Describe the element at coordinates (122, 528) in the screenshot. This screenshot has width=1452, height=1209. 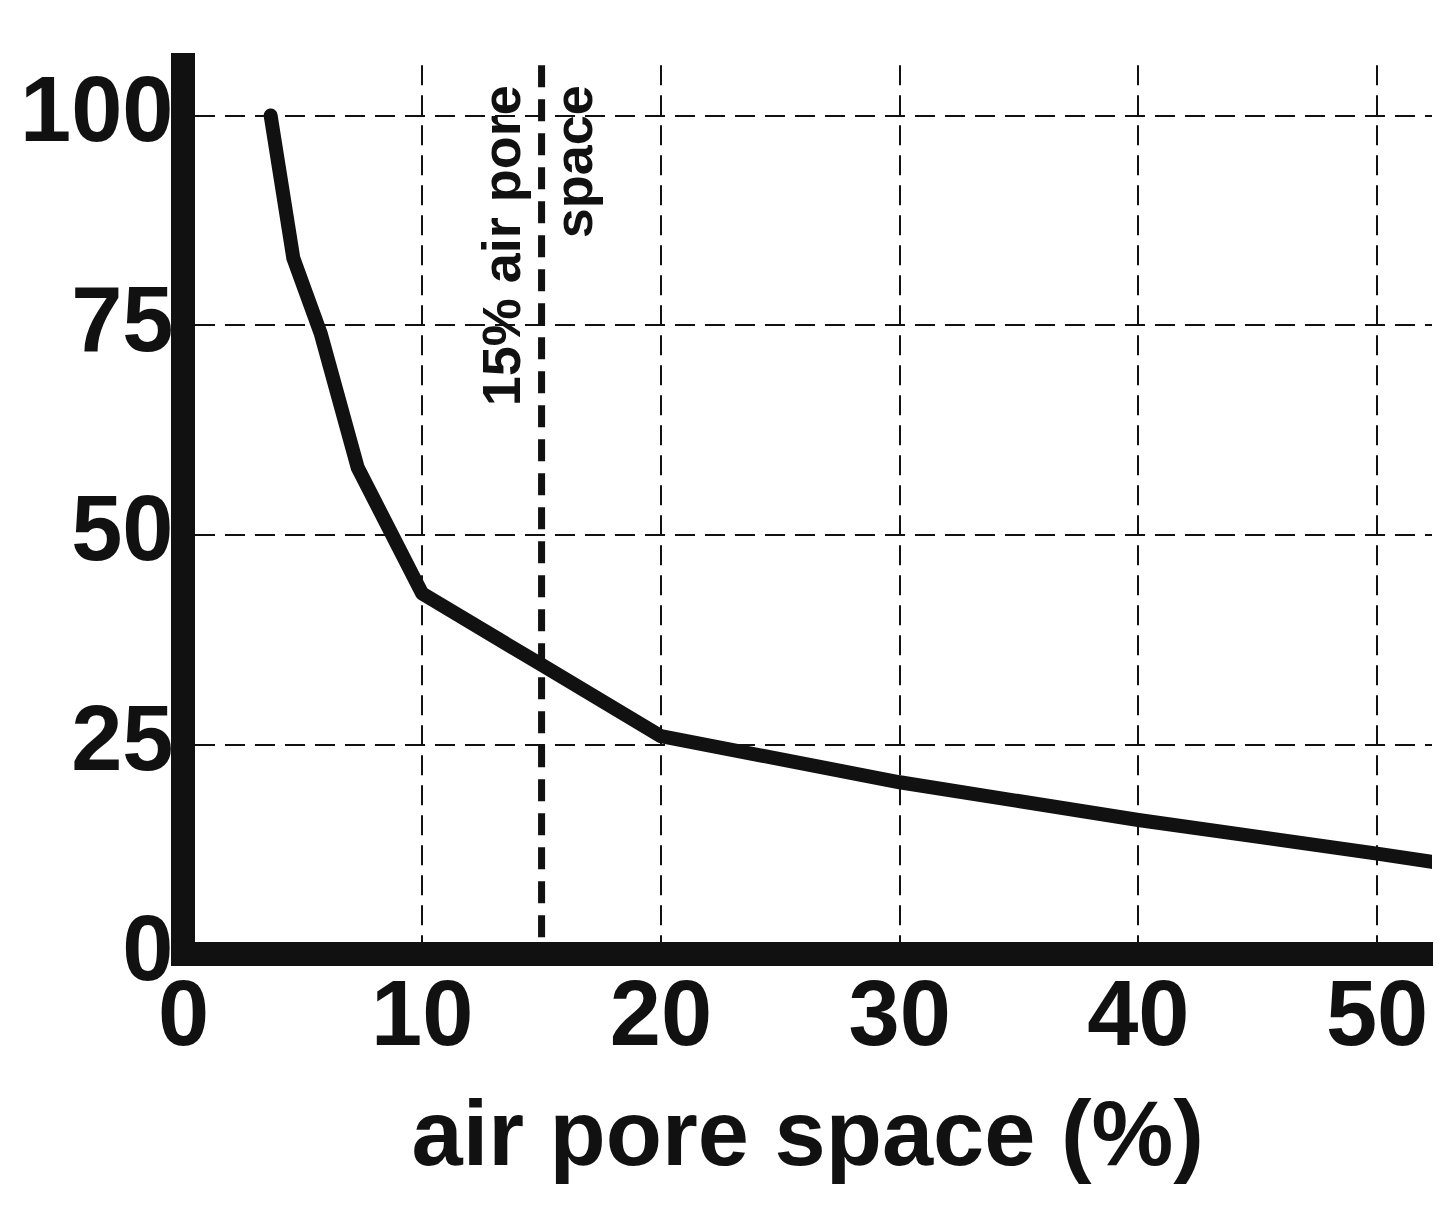
I see `y-tick-label: 50` at that location.